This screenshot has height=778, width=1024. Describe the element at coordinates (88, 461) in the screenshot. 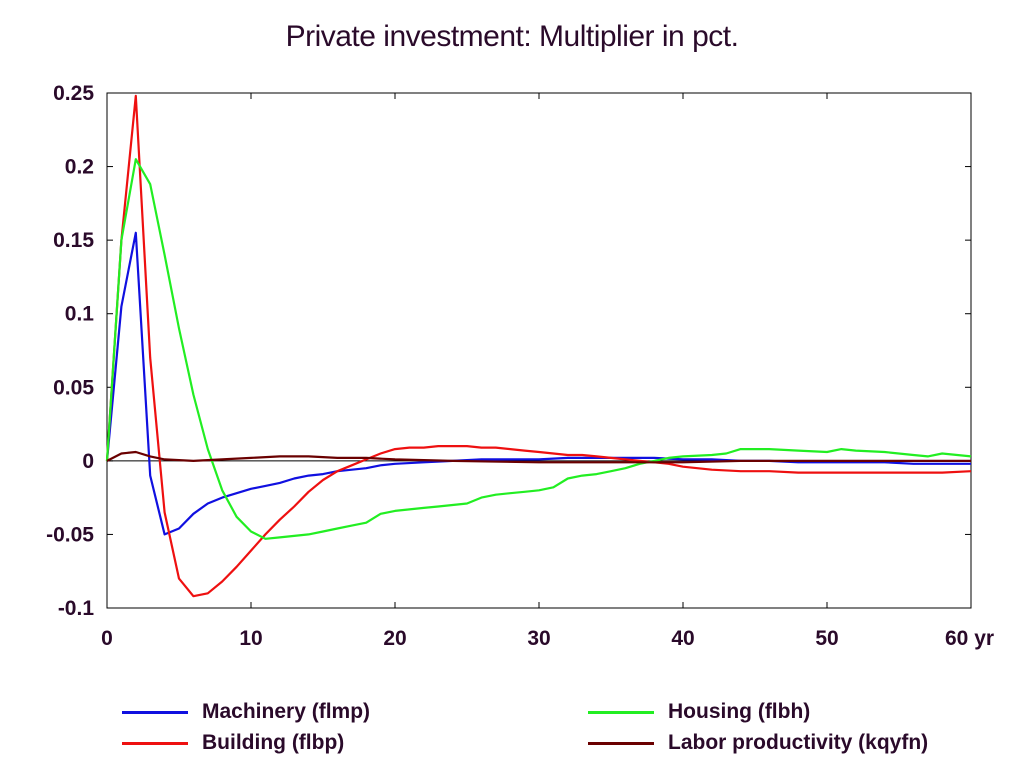

I see `y-tick-label: 0` at that location.